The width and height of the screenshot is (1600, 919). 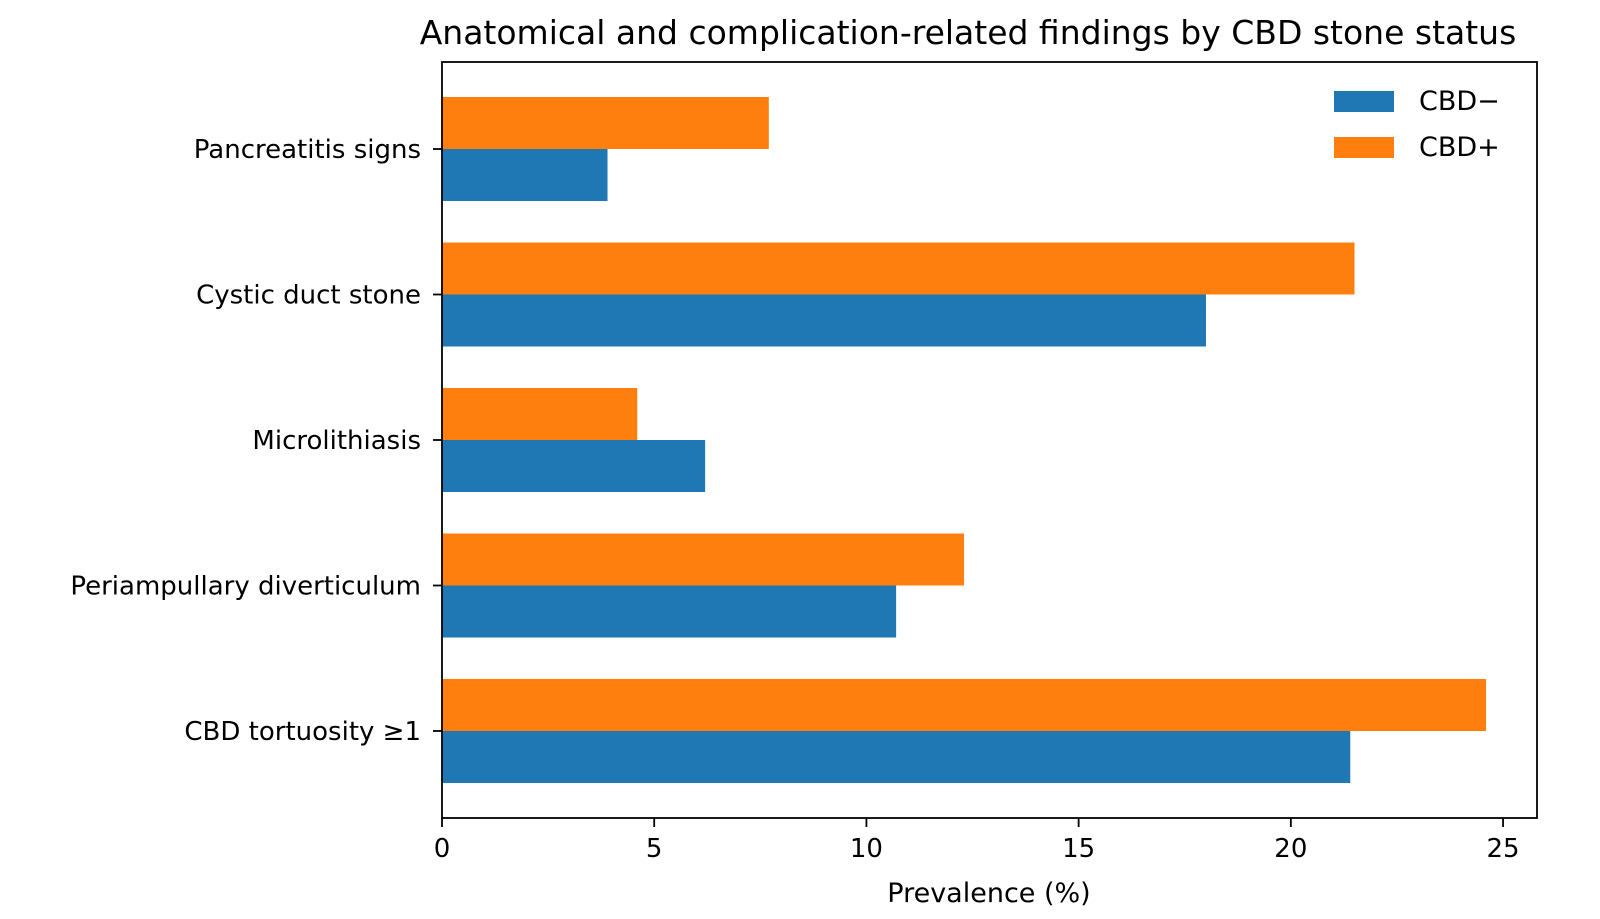 I want to click on x-tick-label: 5, so click(x=654, y=849).